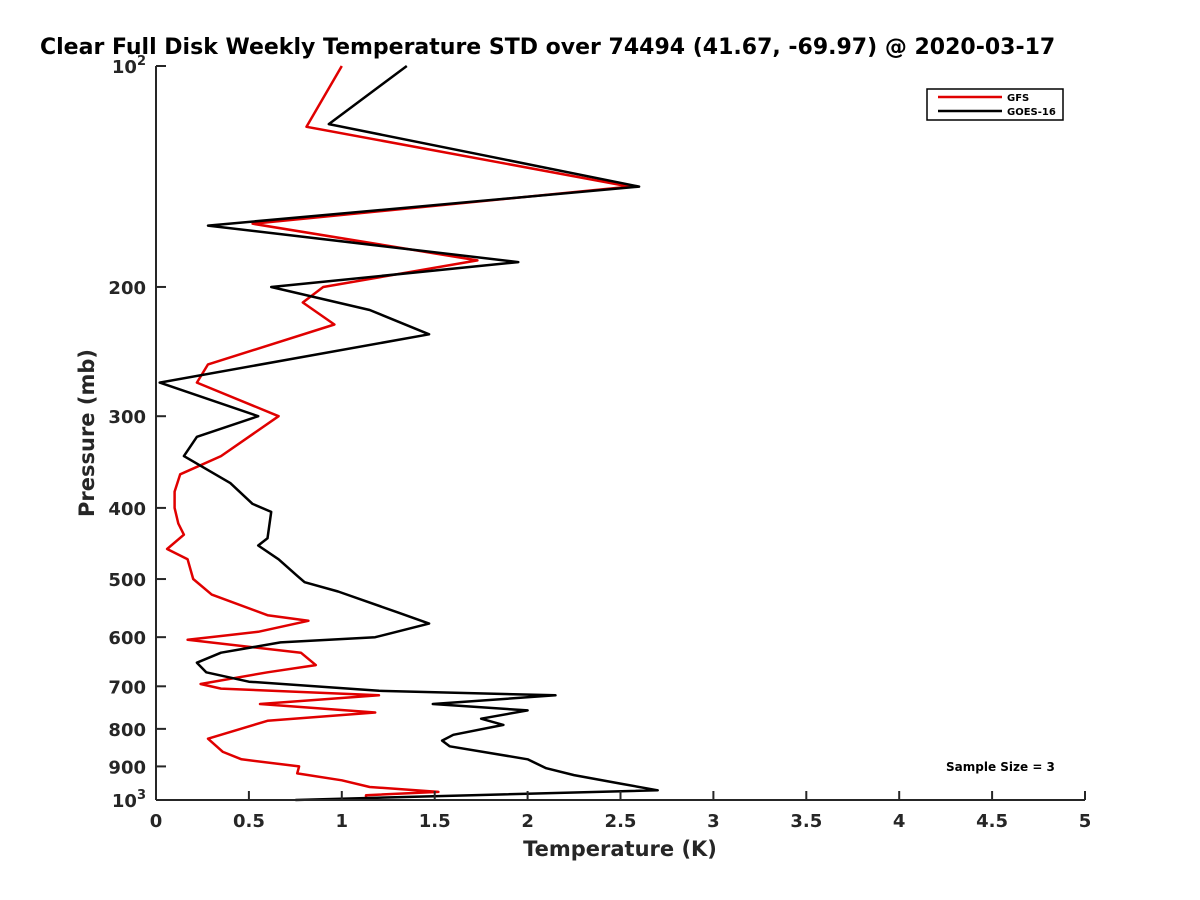 The height and width of the screenshot is (900, 1200). I want to click on y-tick-label: 700, so click(127, 687).